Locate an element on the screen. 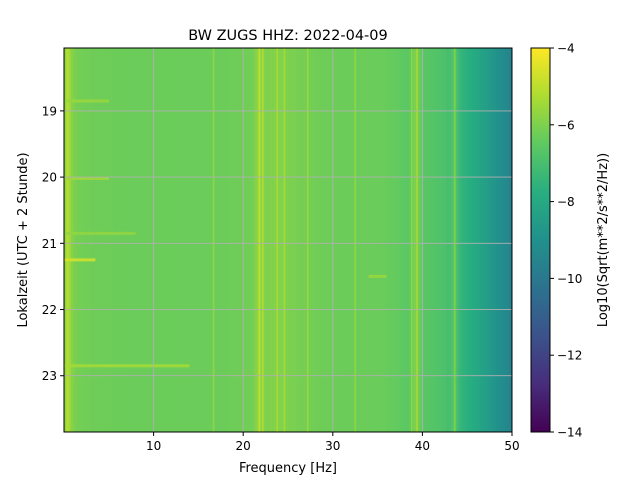 Image resolution: width=640 pixels, height=480 pixels. colorbar-label: Log10(Sqrt(m**2/s**2/Hz)) is located at coordinates (603, 240).